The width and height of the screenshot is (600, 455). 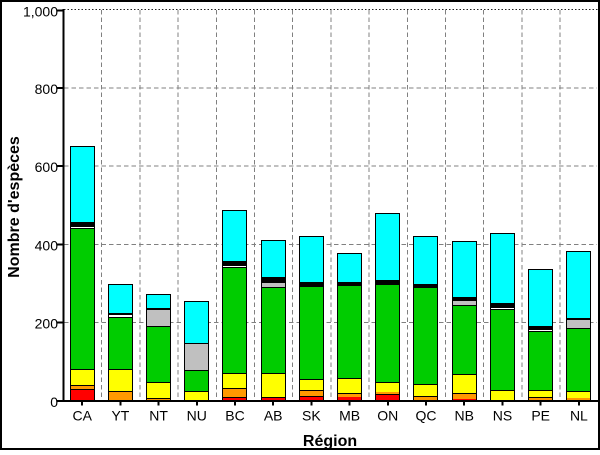 What do you see at coordinates (14, 207) in the screenshot?
I see `svg-text: Nombre d'espèces` at bounding box center [14, 207].